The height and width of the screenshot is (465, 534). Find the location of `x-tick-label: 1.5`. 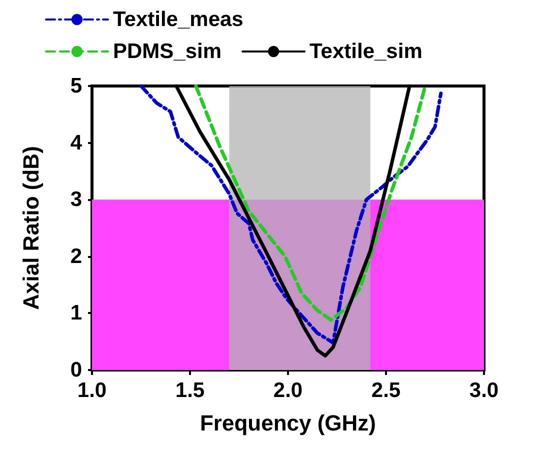

x-tick-label: 1.5 is located at coordinates (190, 390).